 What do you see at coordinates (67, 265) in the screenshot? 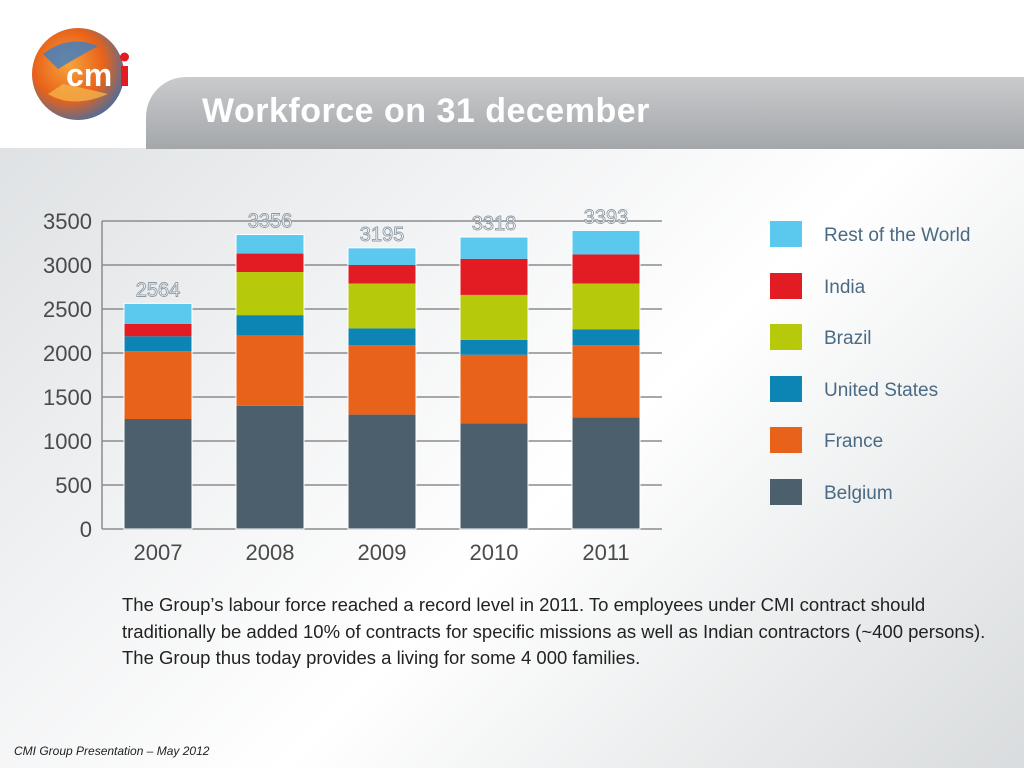
I see `y-tick-label: 3000` at bounding box center [67, 265].